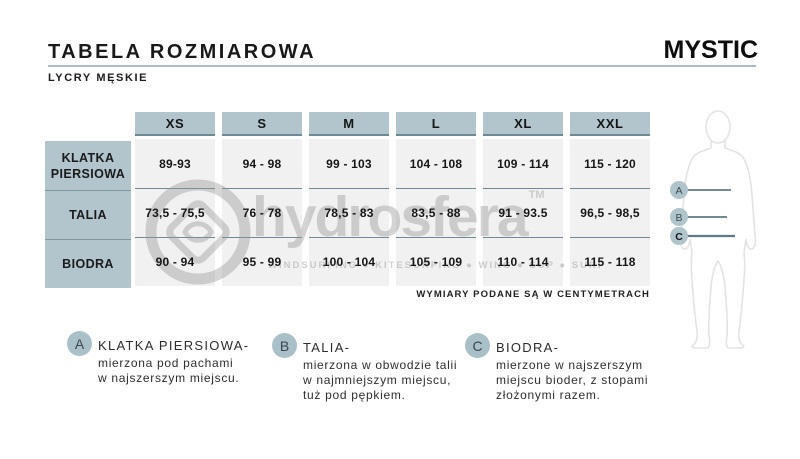  I want to click on marker-label-b: B, so click(678, 218).